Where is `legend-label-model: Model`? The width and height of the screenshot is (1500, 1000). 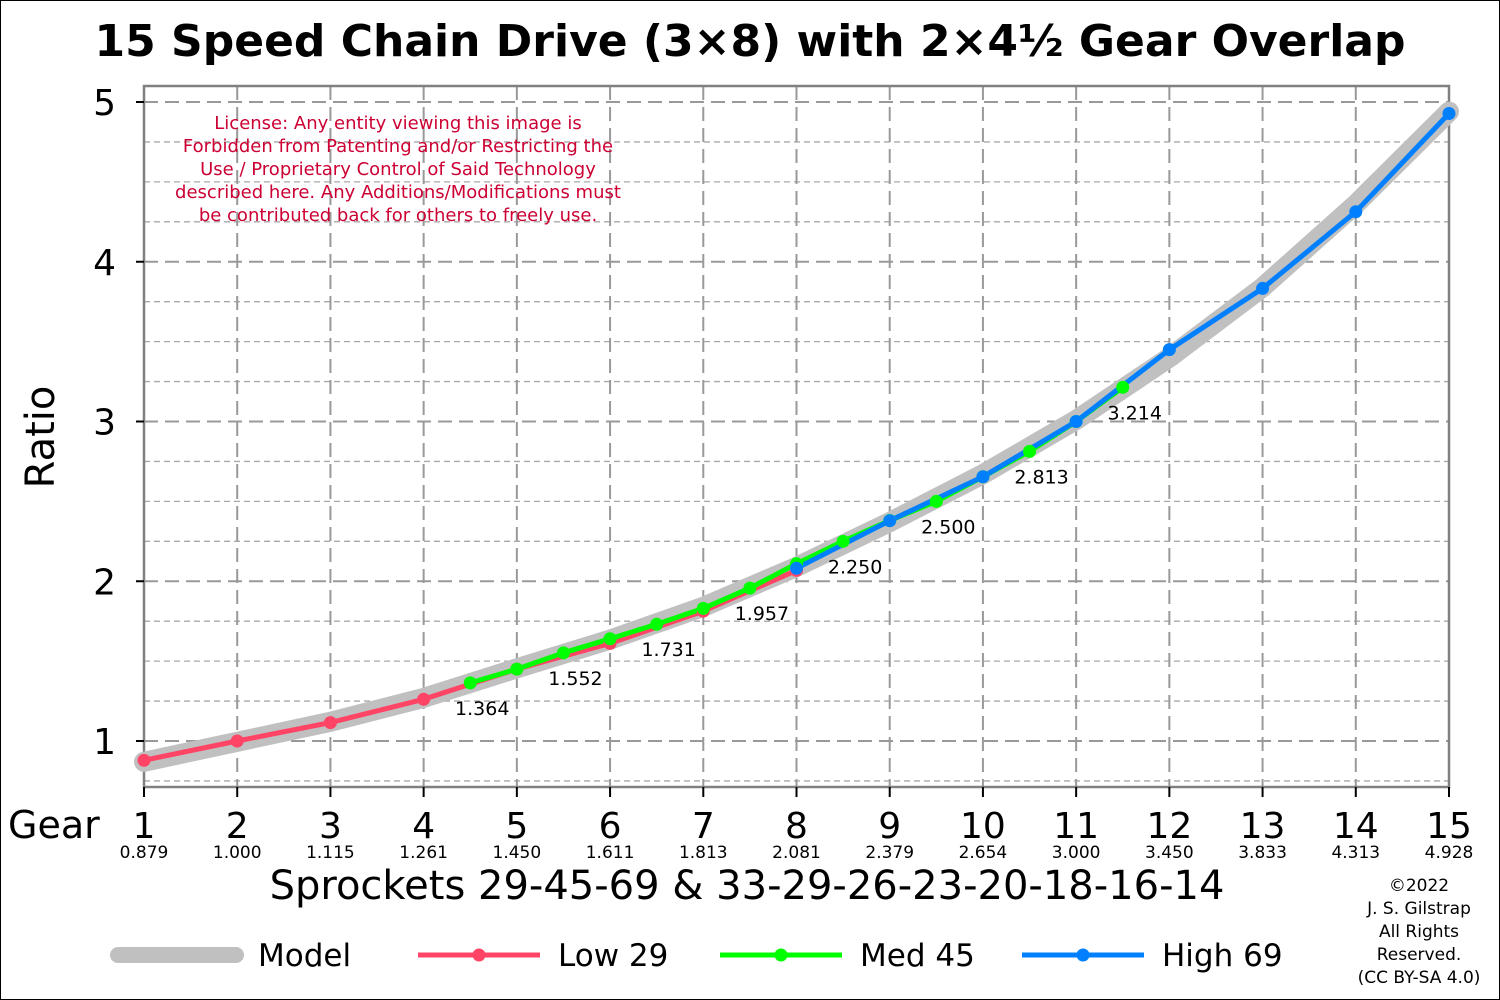 legend-label-model: Model is located at coordinates (304, 956).